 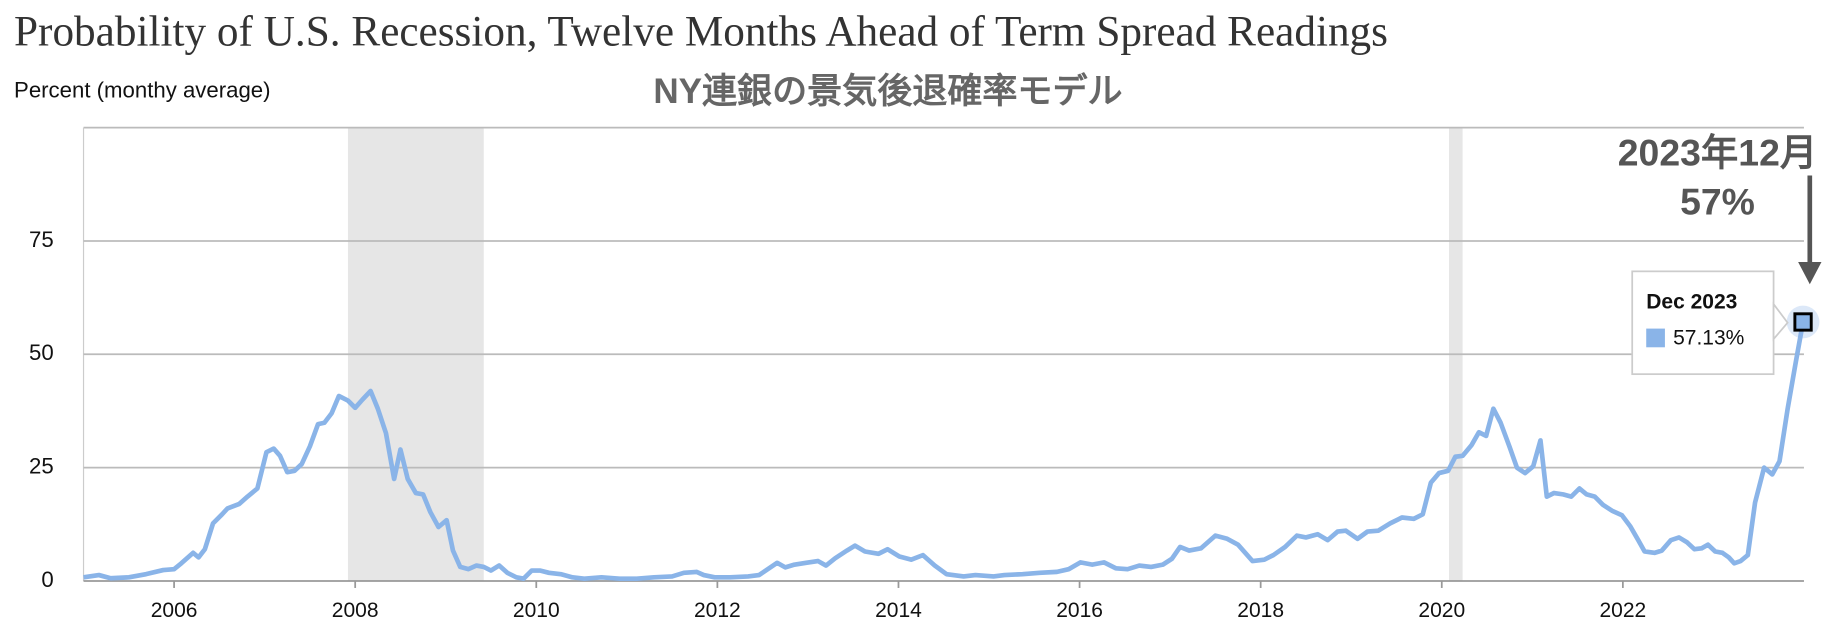 I want to click on chart-subtitle: NY連銀の景気後退確率モデル, so click(x=887, y=91).